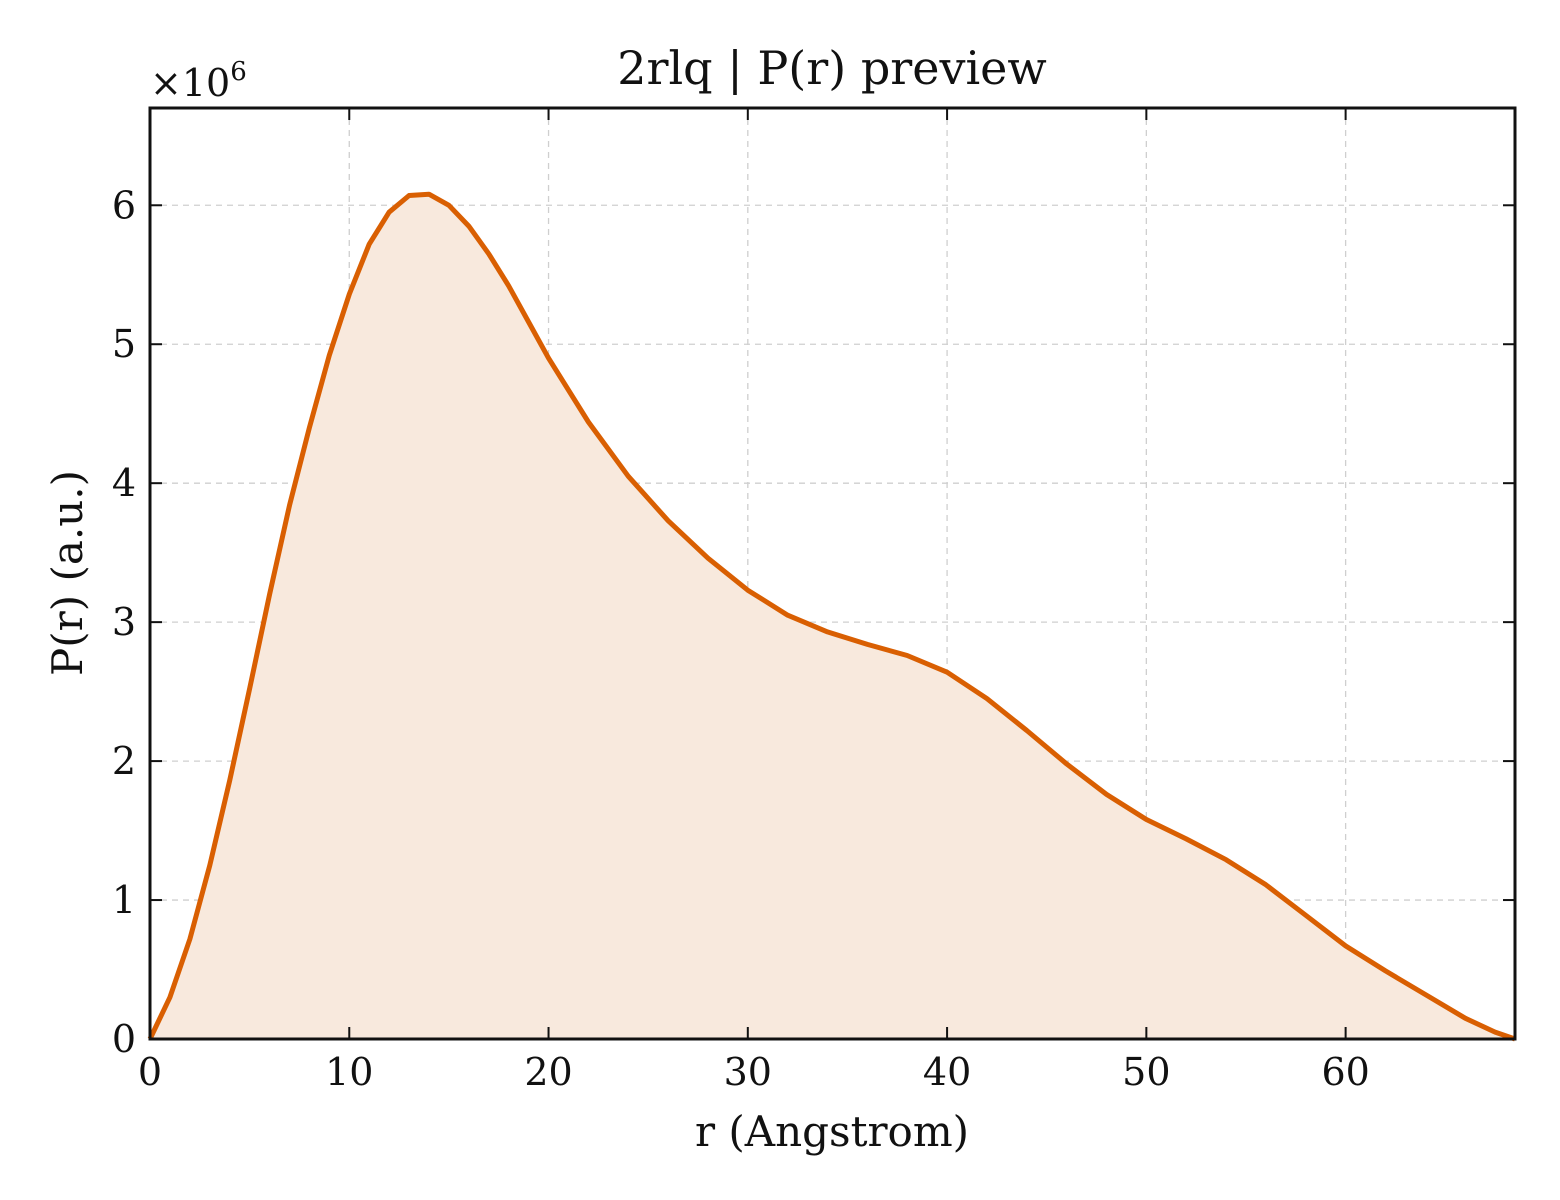 The height and width of the screenshot is (1200, 1560). I want to click on x-axis-title: r (Angstrom), so click(832, 1131).